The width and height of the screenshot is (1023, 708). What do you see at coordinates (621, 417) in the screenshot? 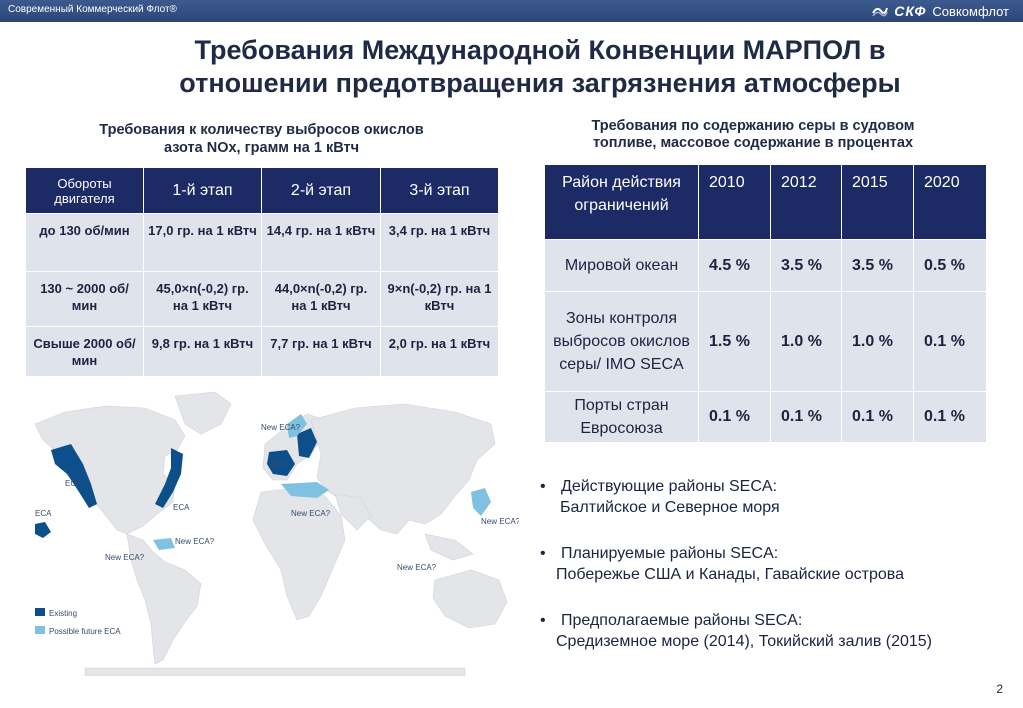
I see `sulfur-region-cell: Порты стран Евросоюза` at bounding box center [621, 417].